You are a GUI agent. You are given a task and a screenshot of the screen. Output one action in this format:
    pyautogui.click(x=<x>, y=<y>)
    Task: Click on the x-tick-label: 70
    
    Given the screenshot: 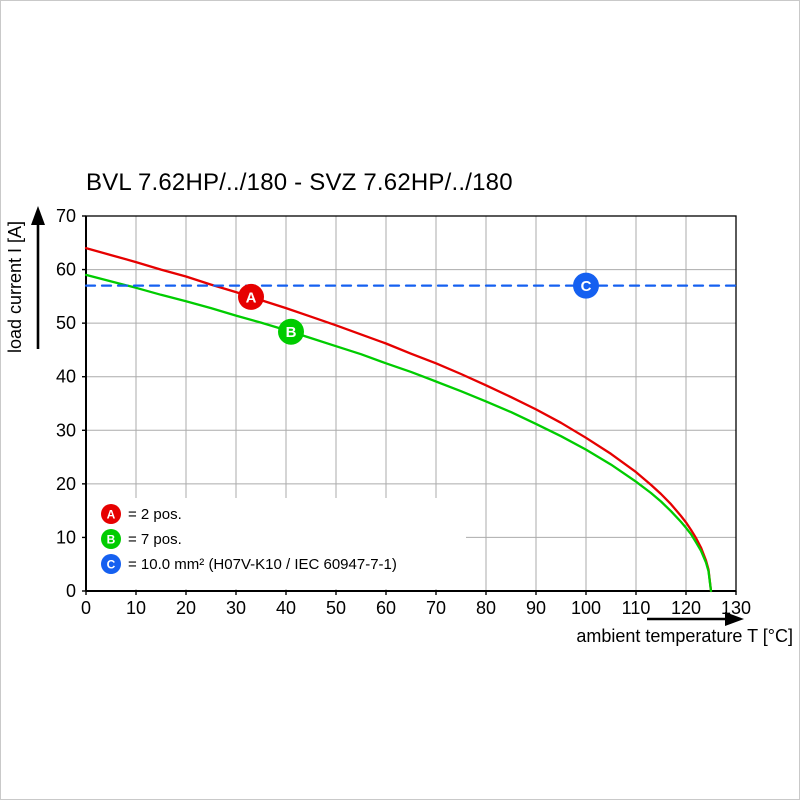 What is the action you would take?
    pyautogui.click(x=436, y=608)
    